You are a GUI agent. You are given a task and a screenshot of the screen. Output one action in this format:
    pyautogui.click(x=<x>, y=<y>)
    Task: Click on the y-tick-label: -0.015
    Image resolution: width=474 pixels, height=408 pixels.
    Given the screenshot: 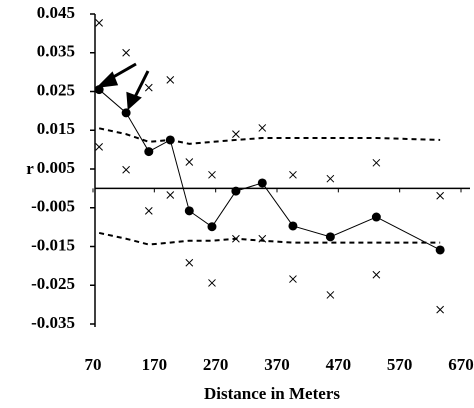 What is the action you would take?
    pyautogui.click(x=53, y=244)
    